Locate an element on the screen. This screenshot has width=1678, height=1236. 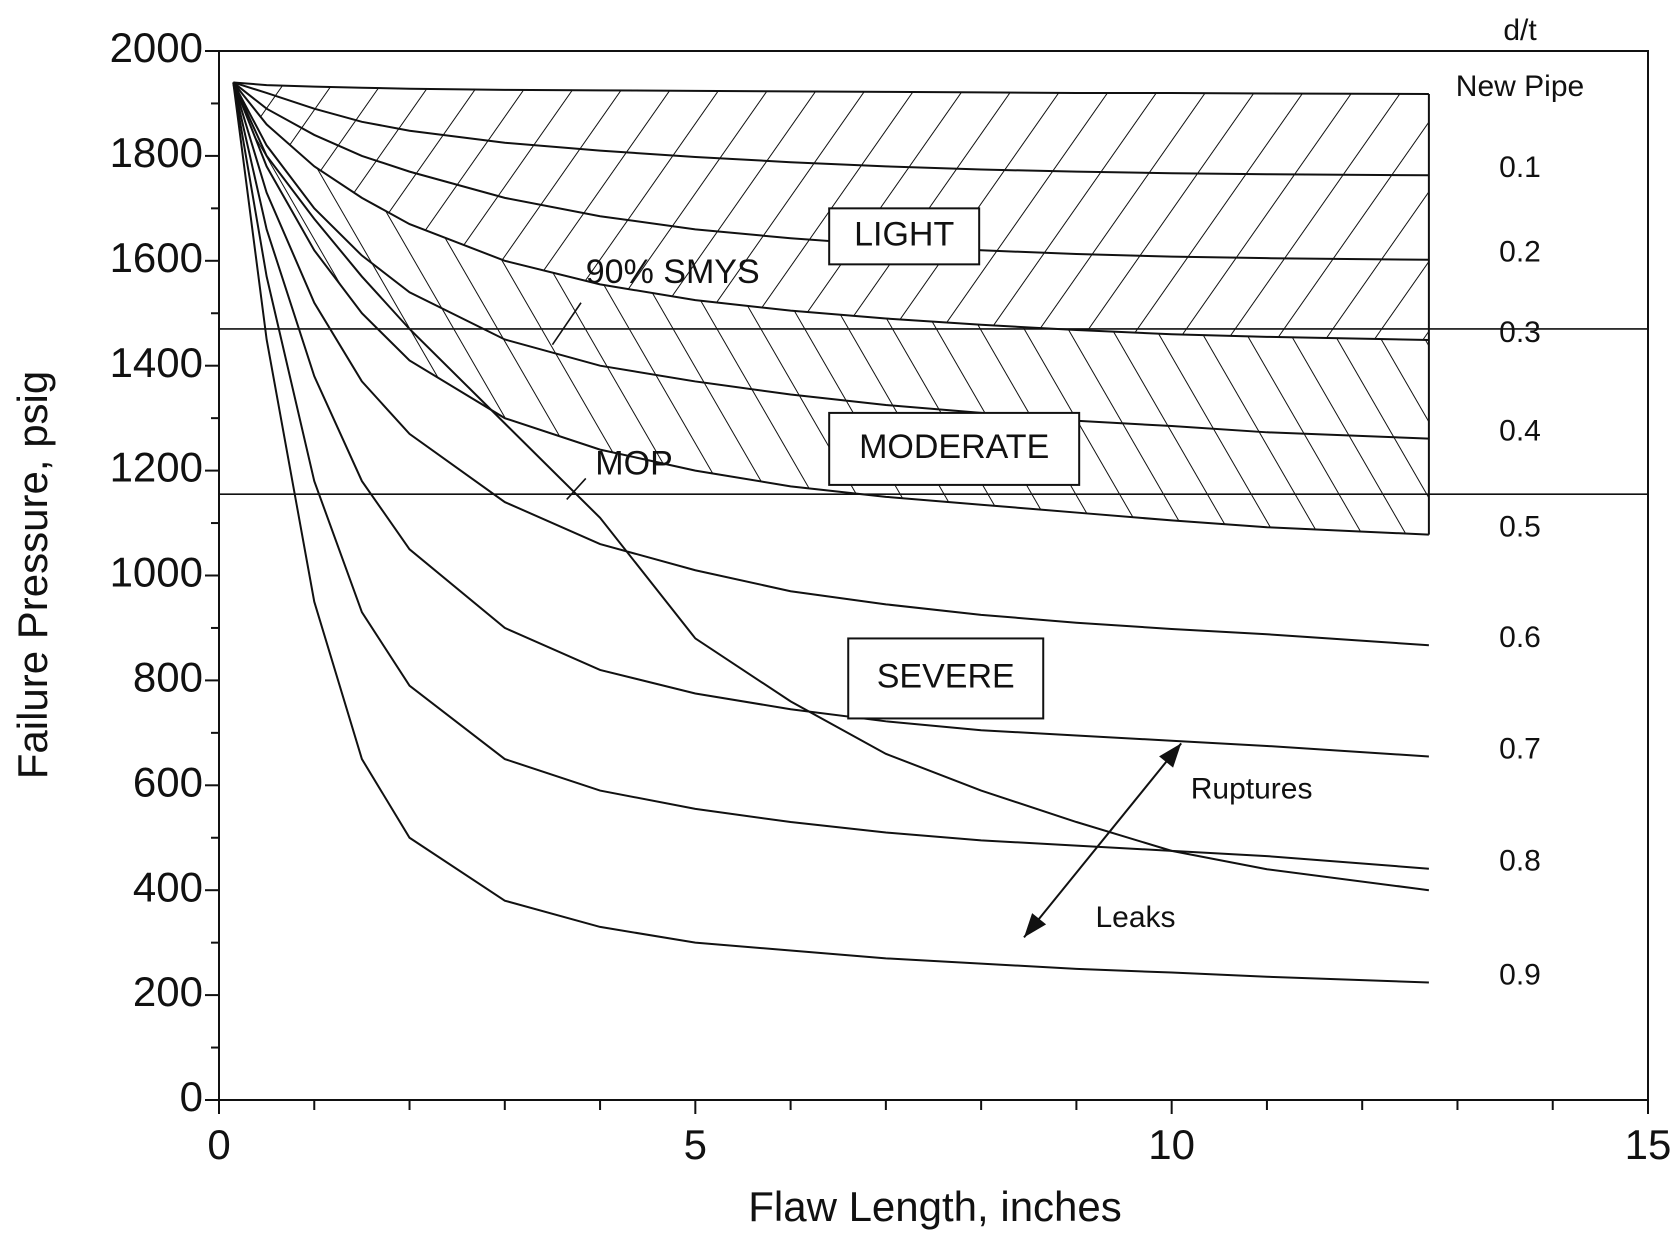
y-tick-label: 1400 is located at coordinates (156, 362).